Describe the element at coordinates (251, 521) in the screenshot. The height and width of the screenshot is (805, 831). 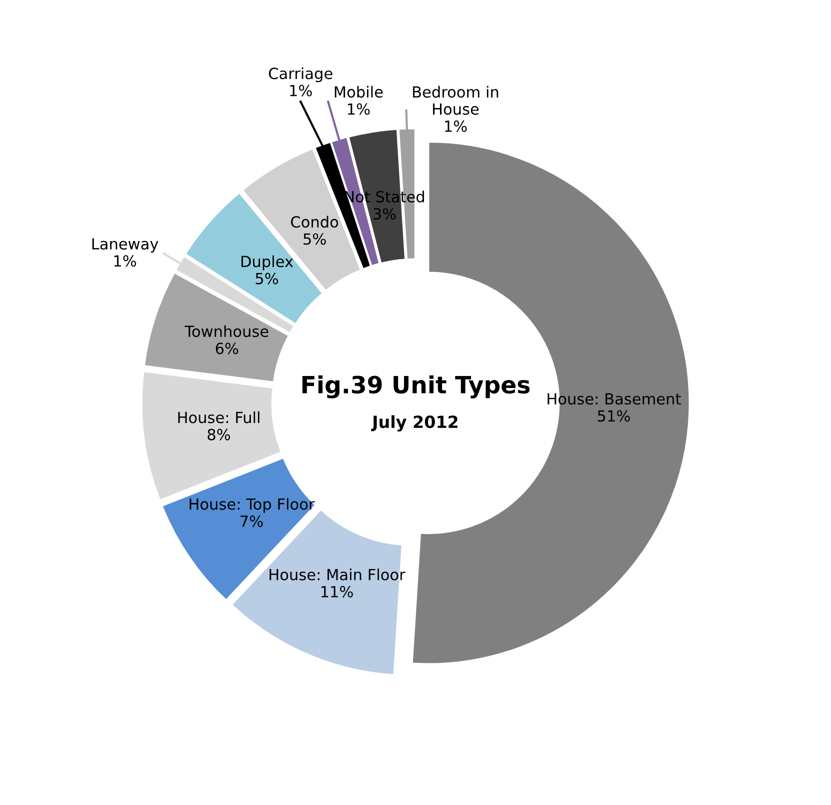
I see `data-label: 7%` at that location.